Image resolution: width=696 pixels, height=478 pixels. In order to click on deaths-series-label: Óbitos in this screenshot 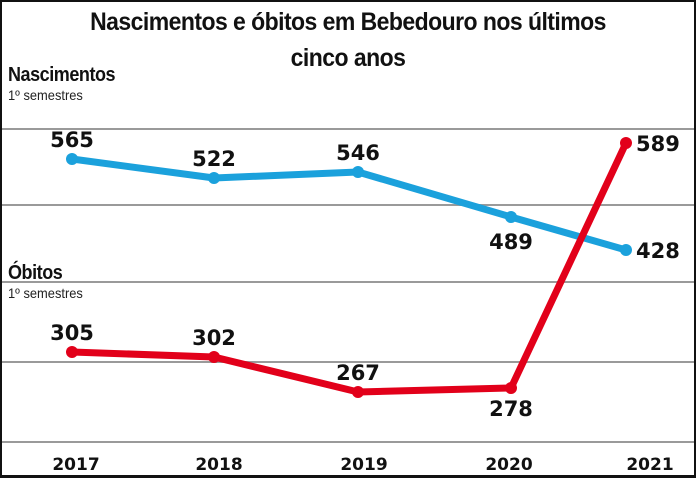, I will do `click(35, 273)`.